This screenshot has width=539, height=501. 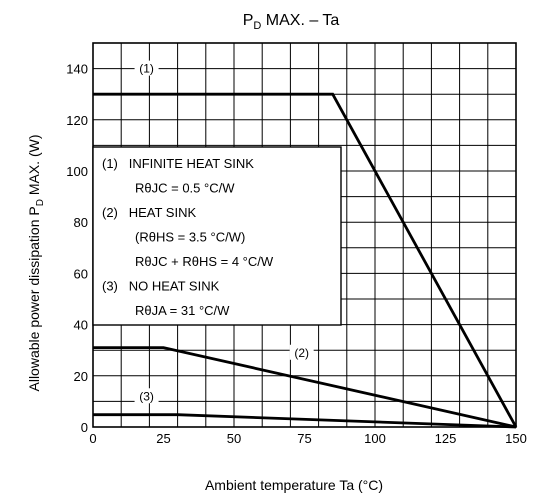 I want to click on legend-line: RθJC + RθHS = 4 °C/W, so click(x=204, y=261).